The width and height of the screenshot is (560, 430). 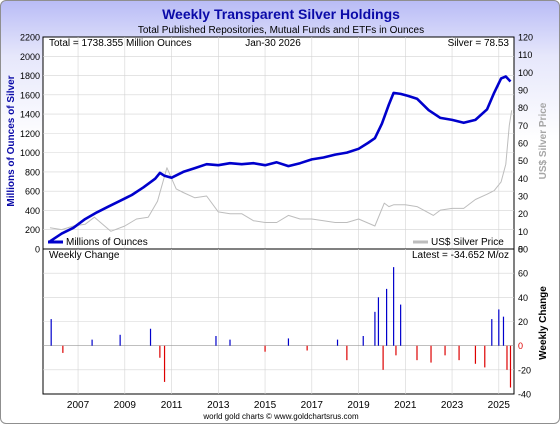 I want to click on left-tick-label: 2200, so click(x=30, y=38).